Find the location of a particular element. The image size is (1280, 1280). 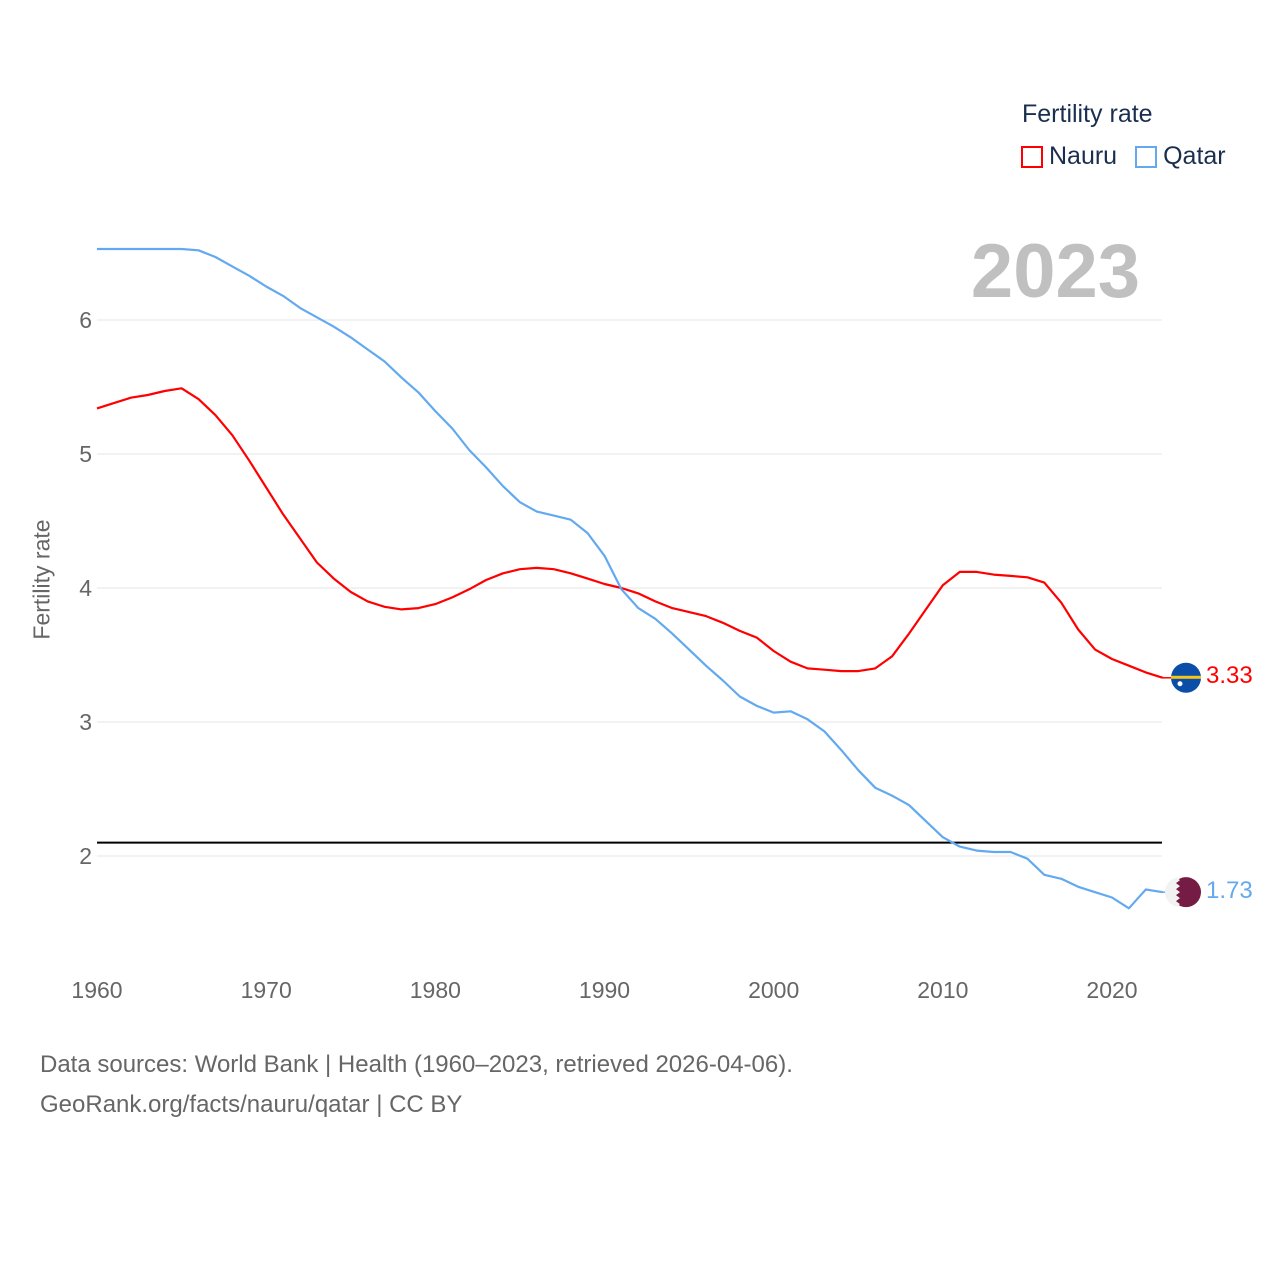

x-tick-label: 1970 is located at coordinates (266, 990).